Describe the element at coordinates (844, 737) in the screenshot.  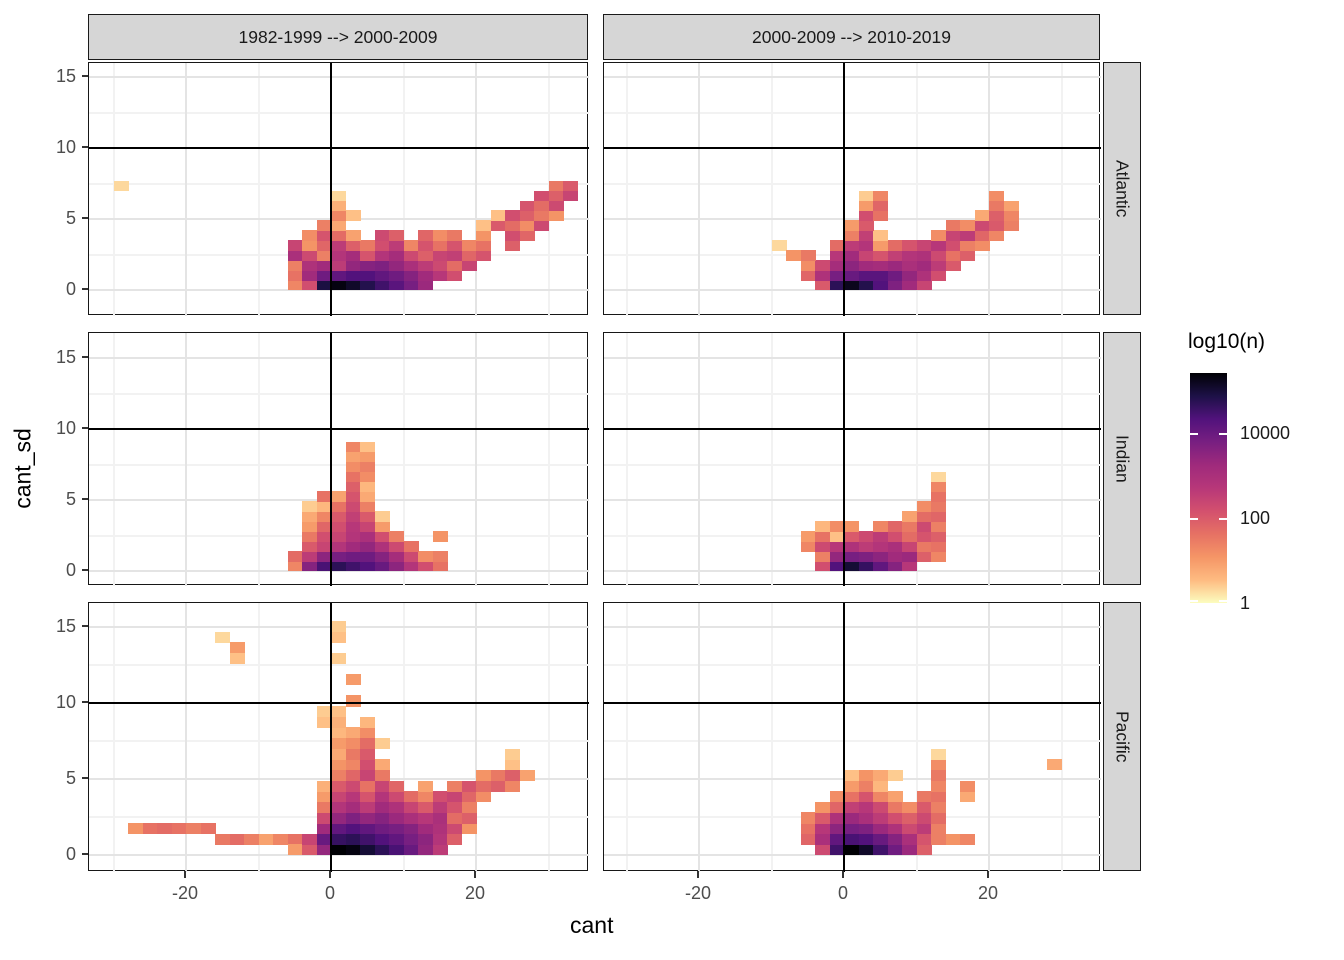
I see `vertical-reference-line-x0` at that location.